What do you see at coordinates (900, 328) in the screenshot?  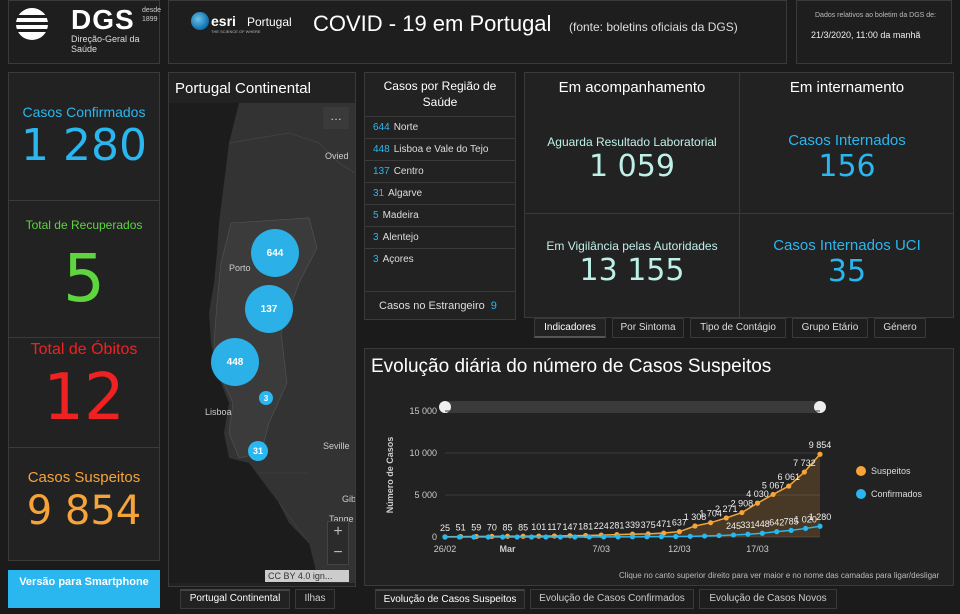 I see `tab-genero: Género` at bounding box center [900, 328].